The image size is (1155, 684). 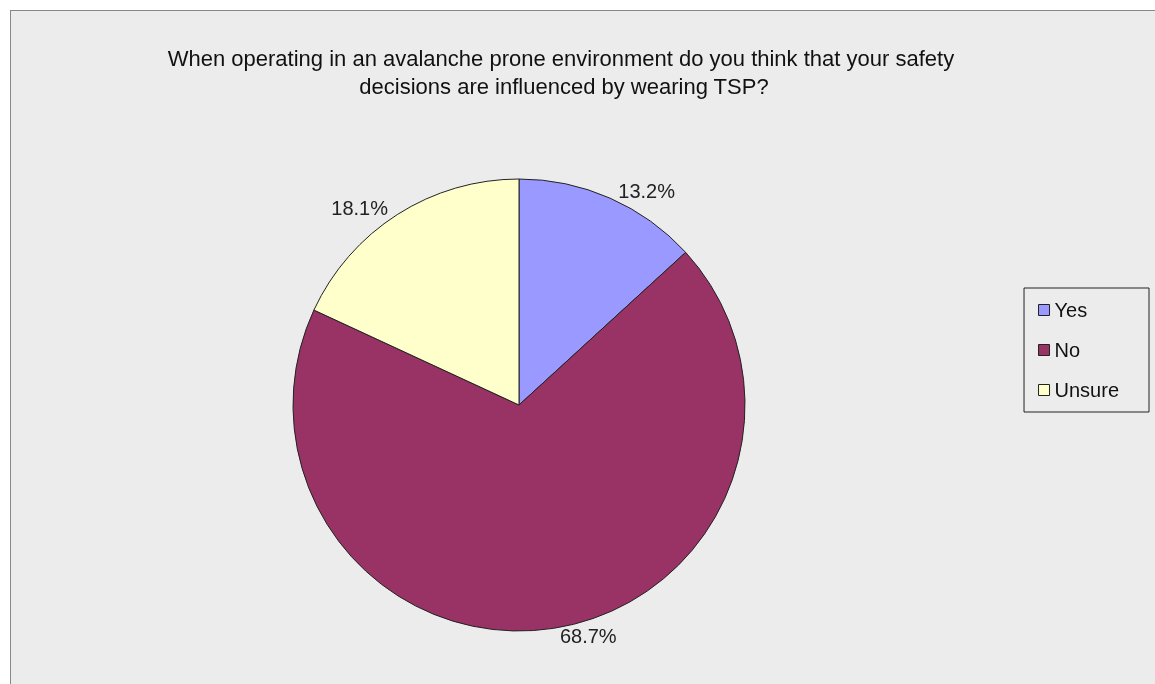 I want to click on data-label: 13.2%, so click(x=647, y=190).